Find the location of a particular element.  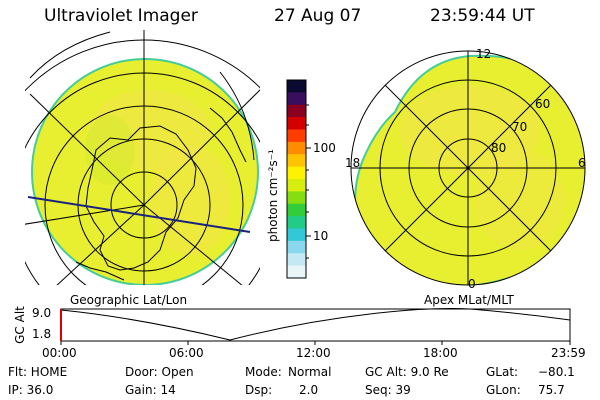

timeline-xtick: 23:59 is located at coordinates (568, 353).